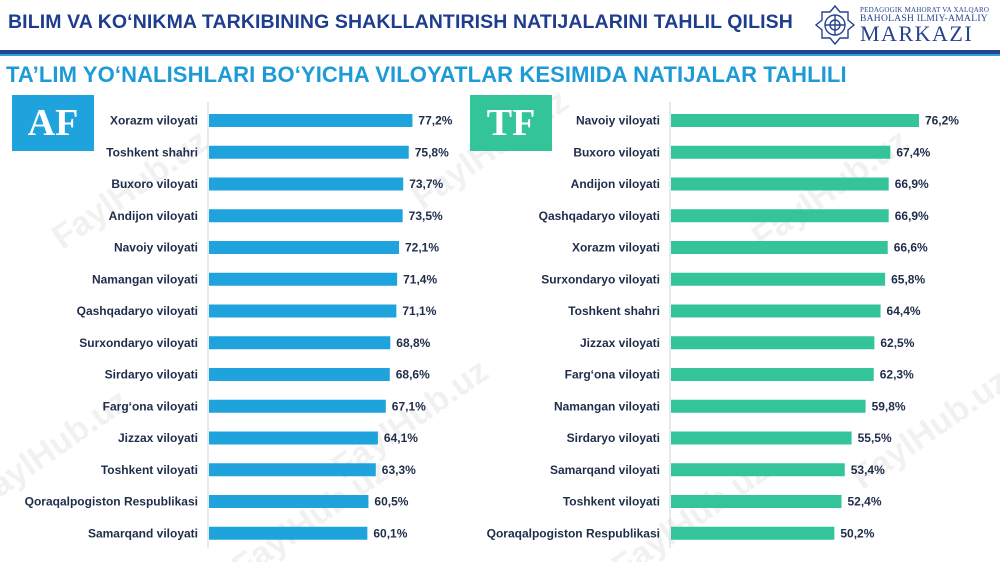 The height and width of the screenshot is (562, 1000). I want to click on tf-category-label: Xorazm viloyati, so click(616, 248).